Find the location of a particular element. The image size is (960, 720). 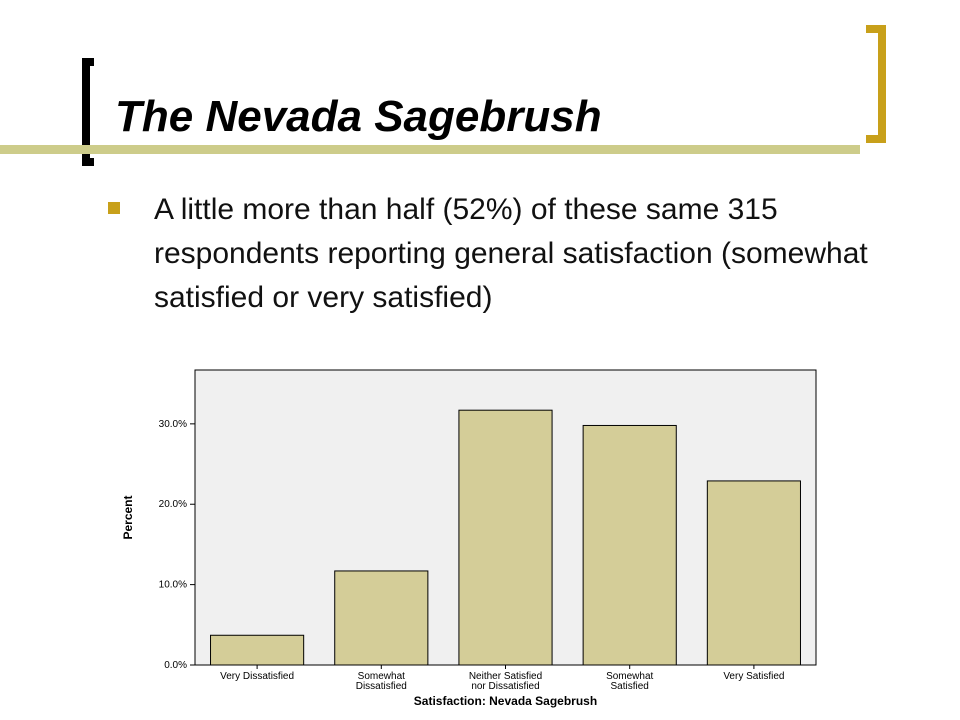

left-bracket-decoration is located at coordinates (88, 112).